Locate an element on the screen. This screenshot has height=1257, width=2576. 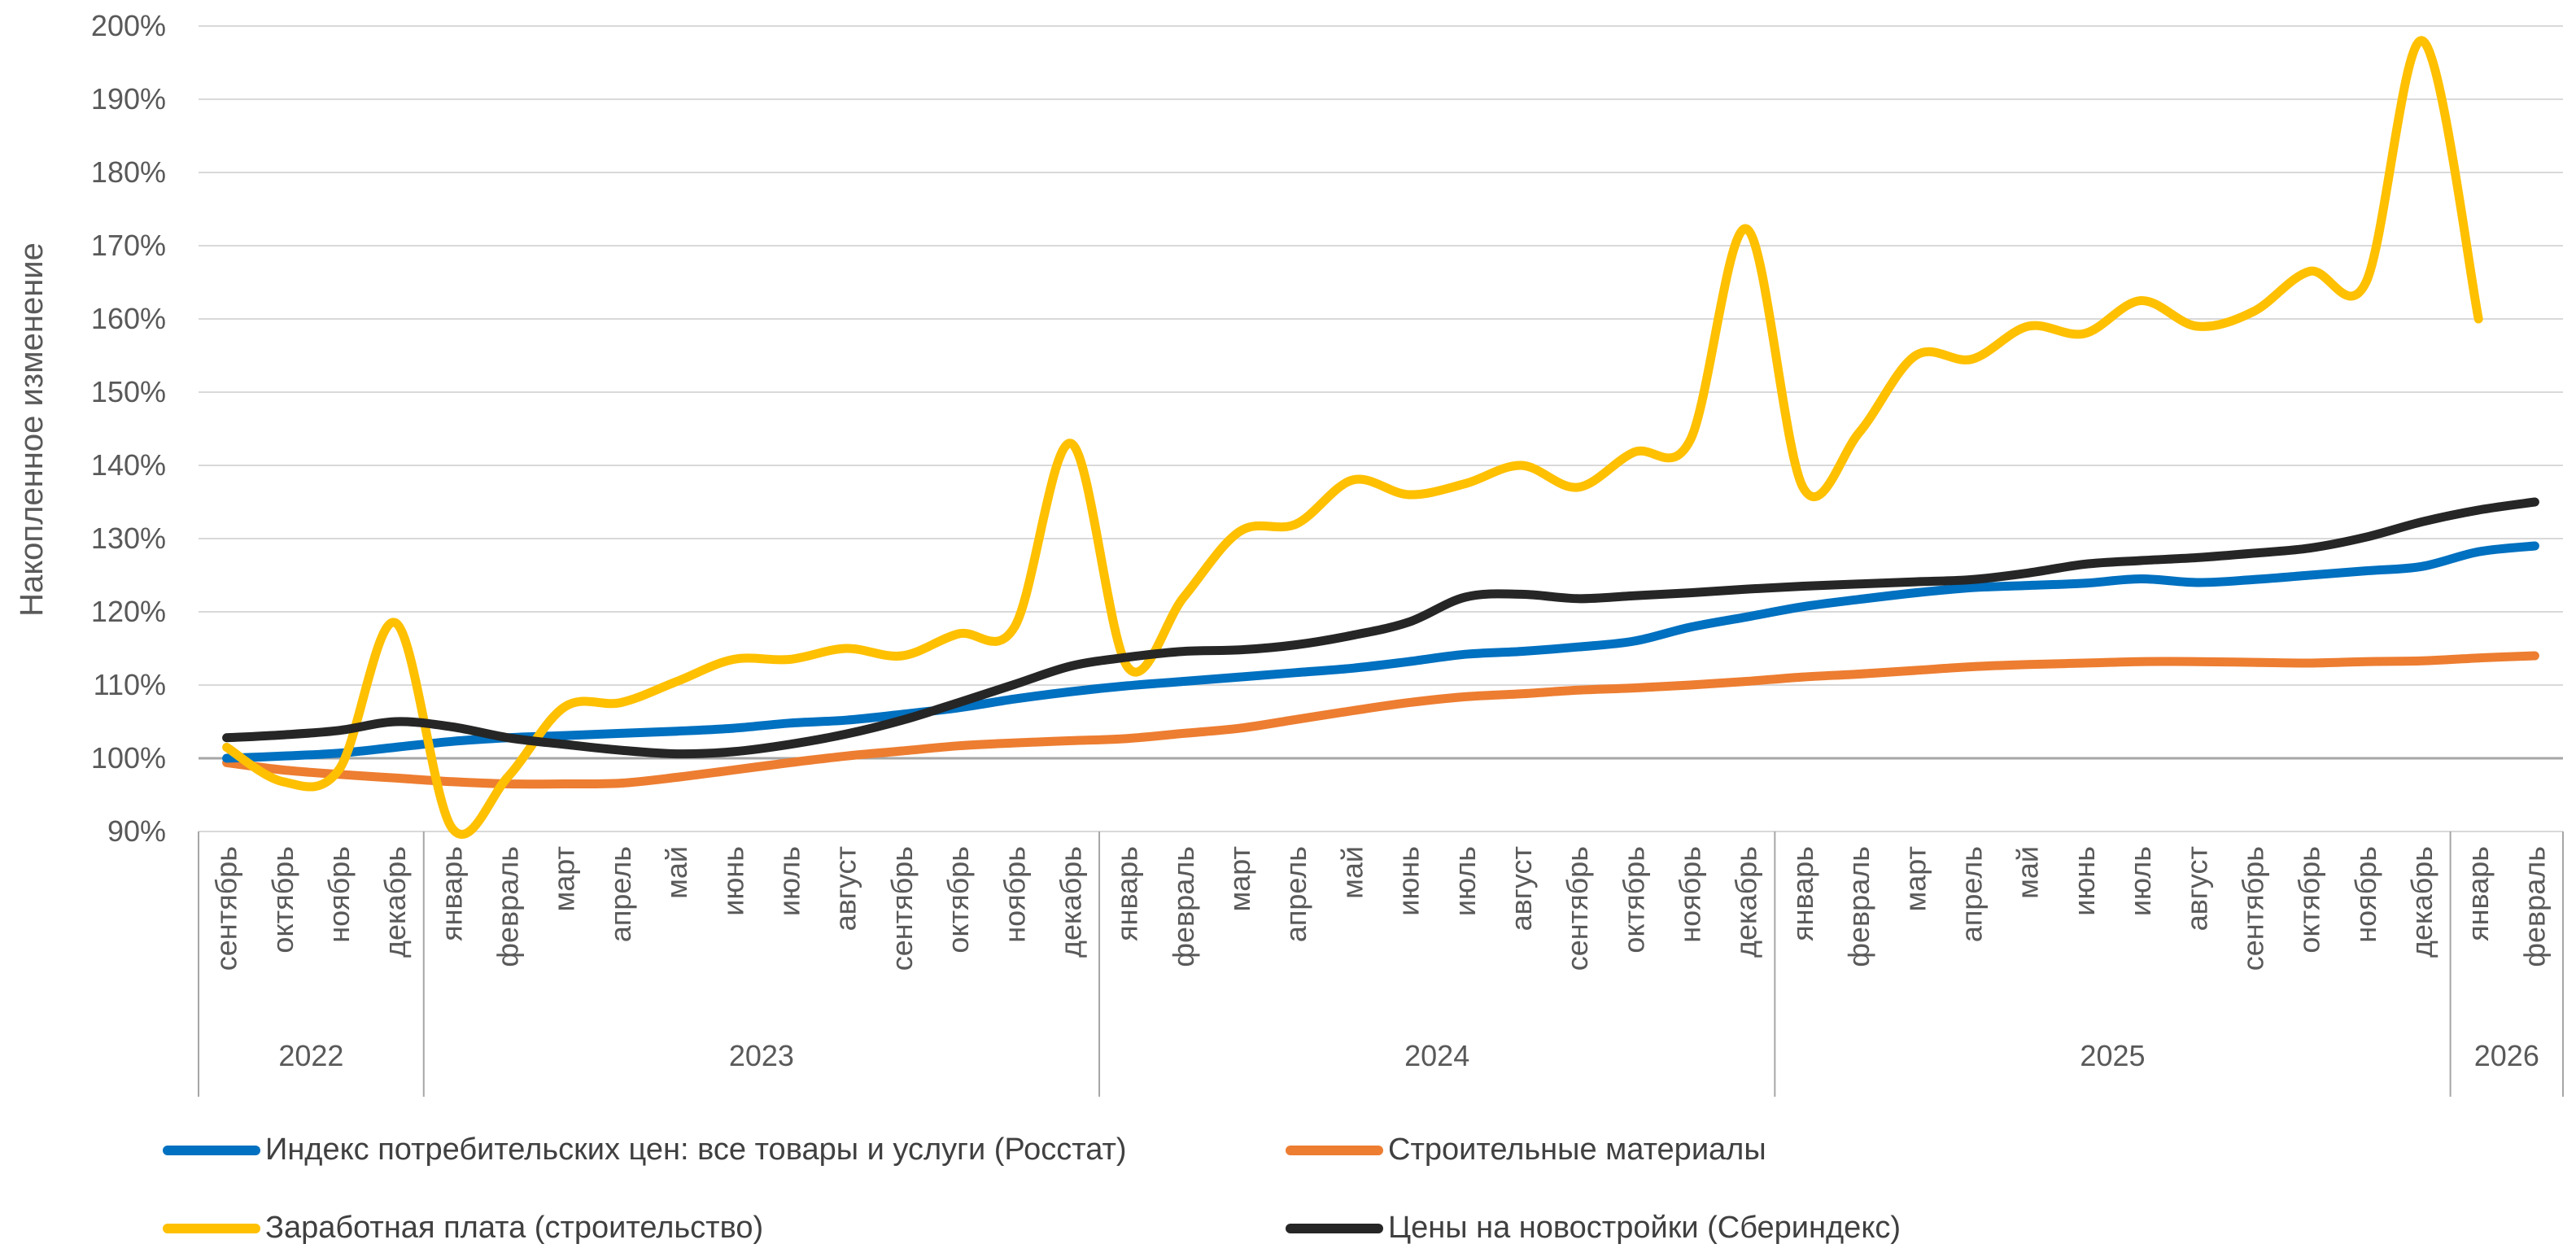
y-tick-label: 130% is located at coordinates (128, 538).